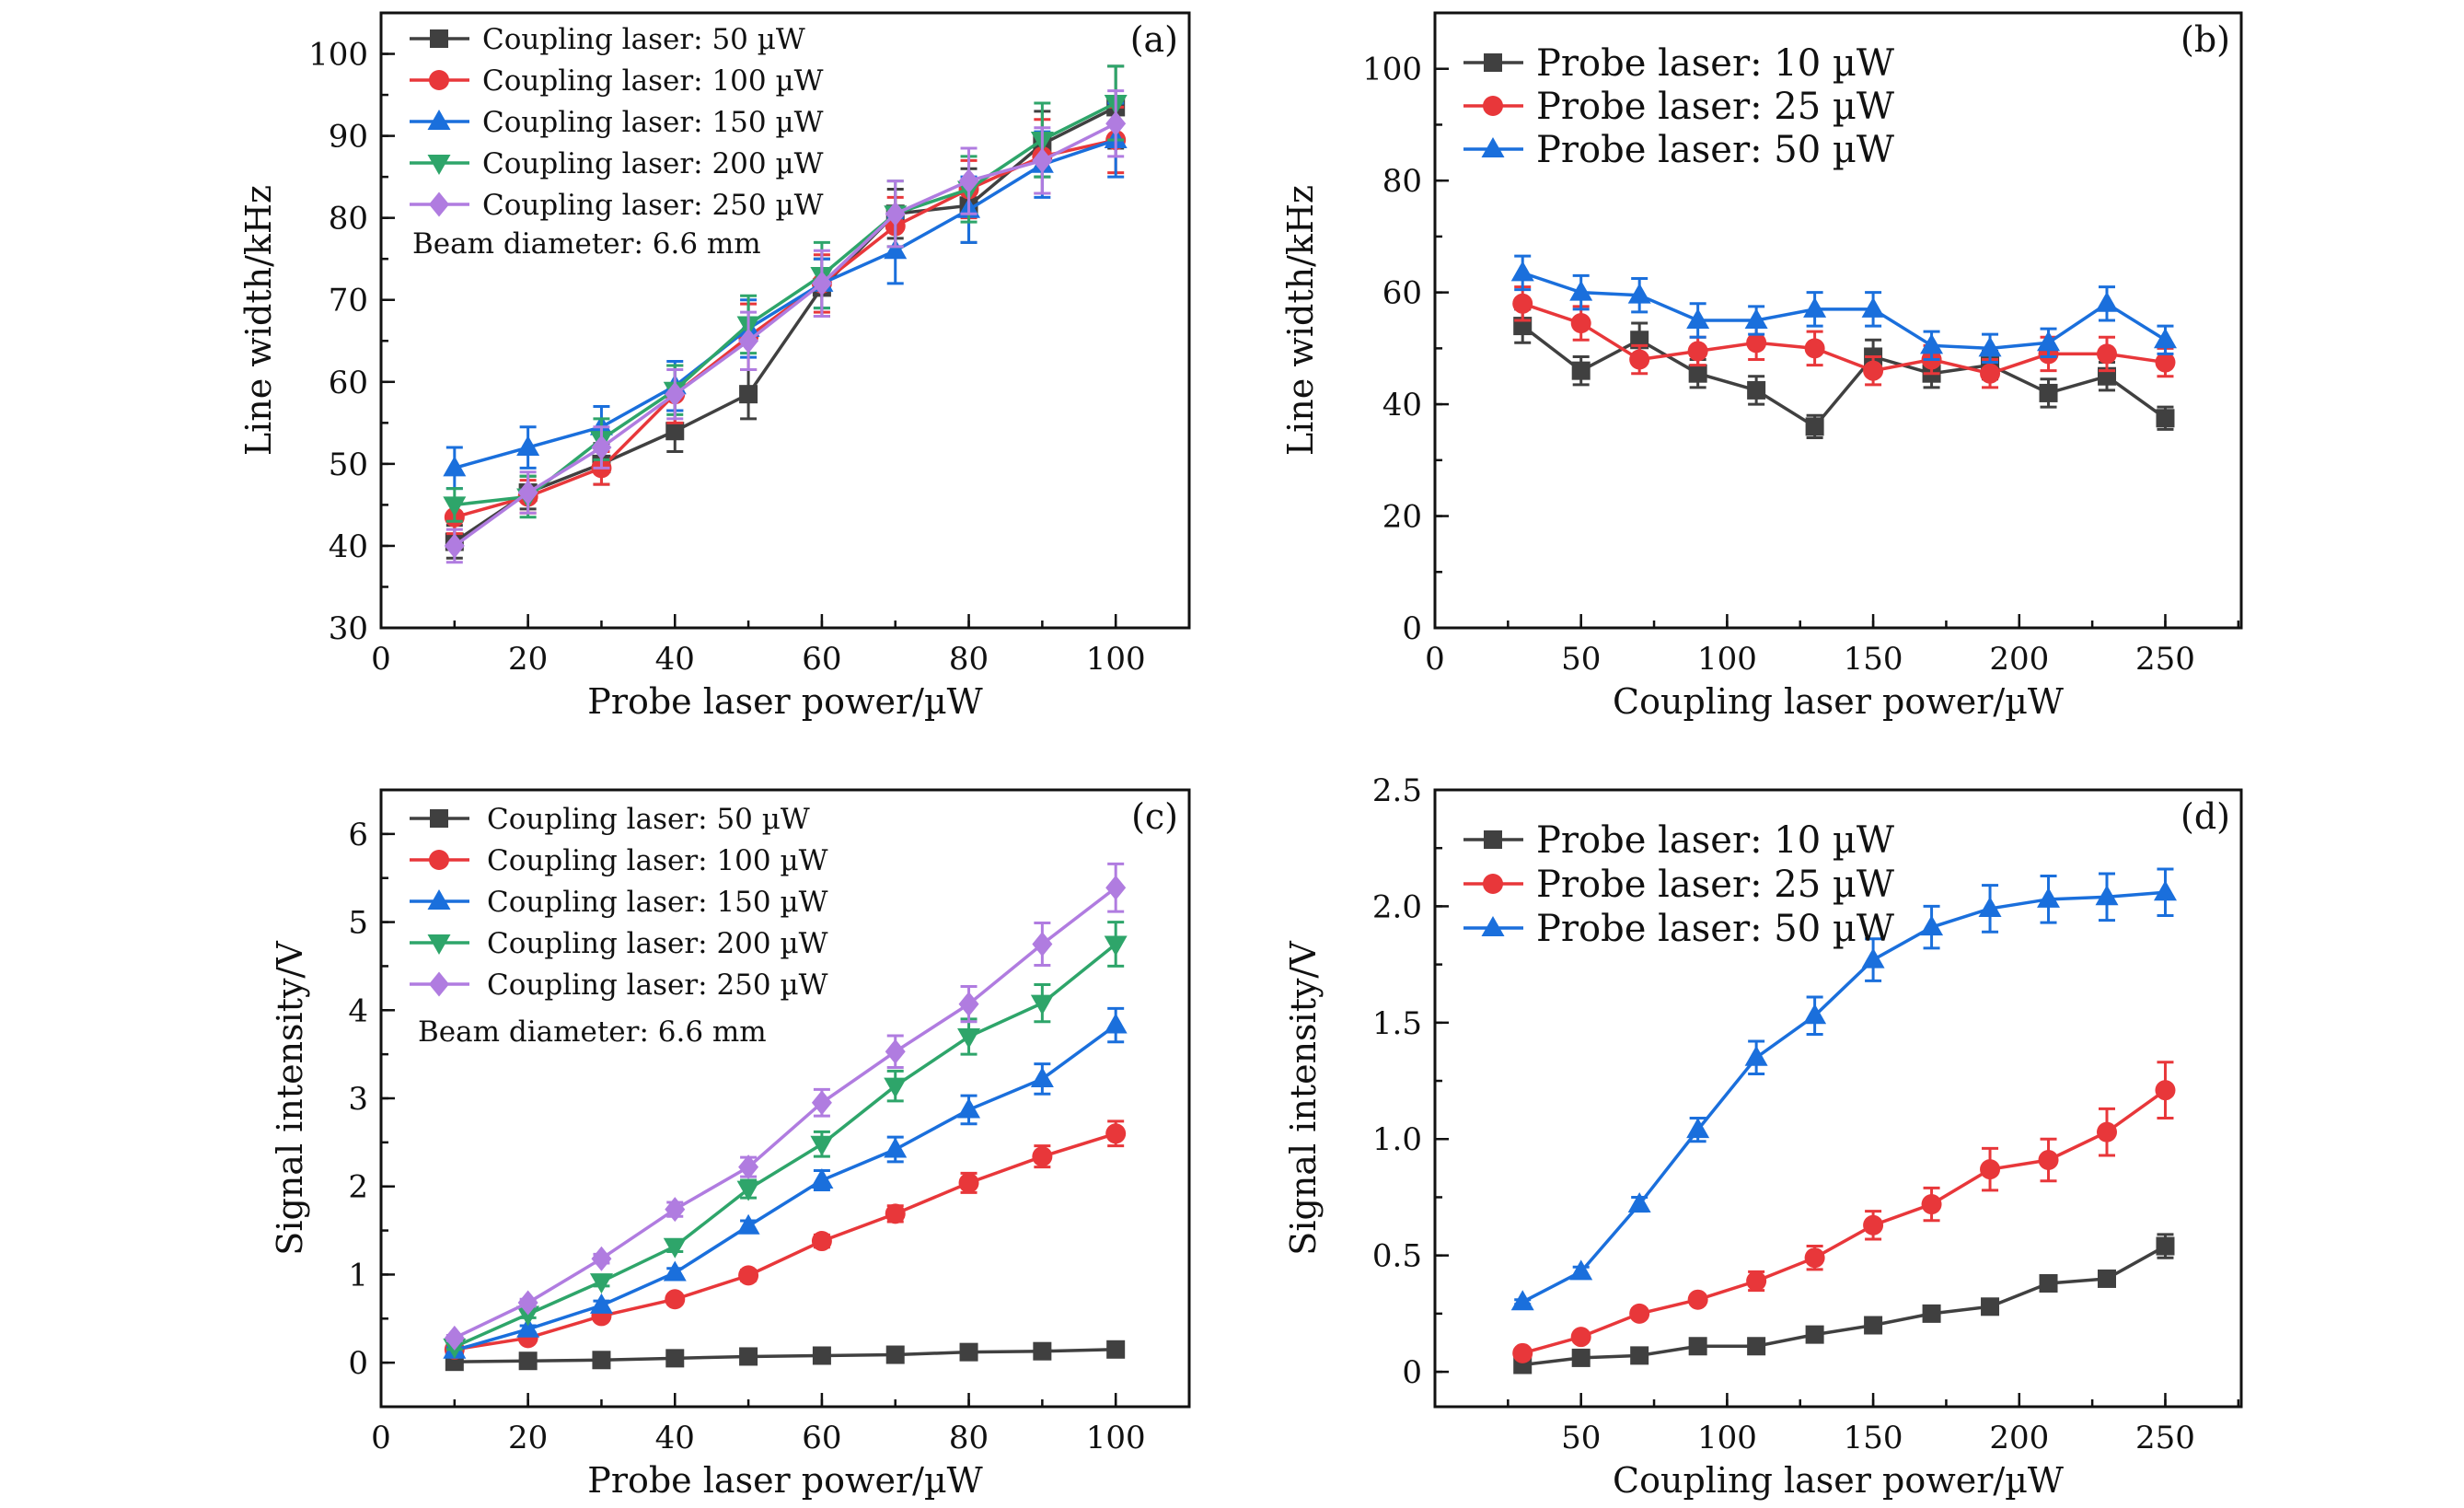  I want to click on panel-label: (b), so click(2206, 39).